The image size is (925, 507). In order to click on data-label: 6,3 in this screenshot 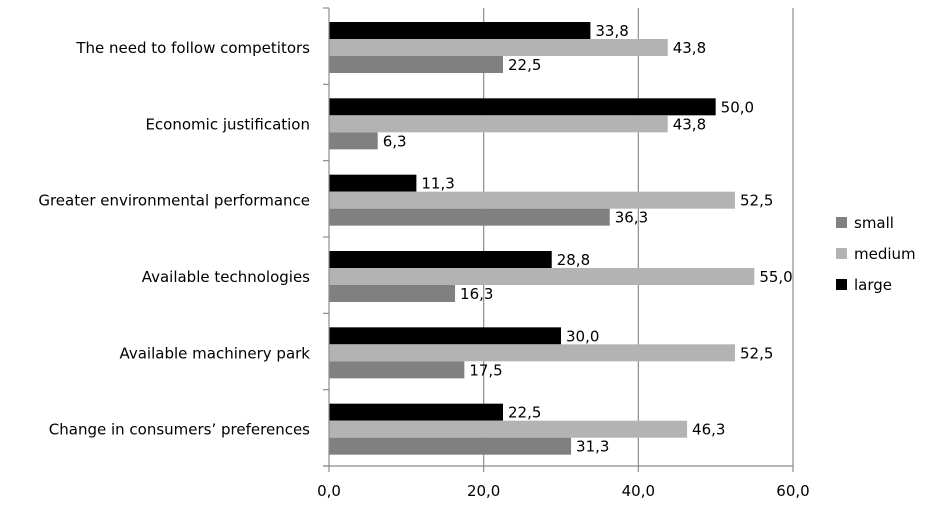, I will do `click(395, 141)`.